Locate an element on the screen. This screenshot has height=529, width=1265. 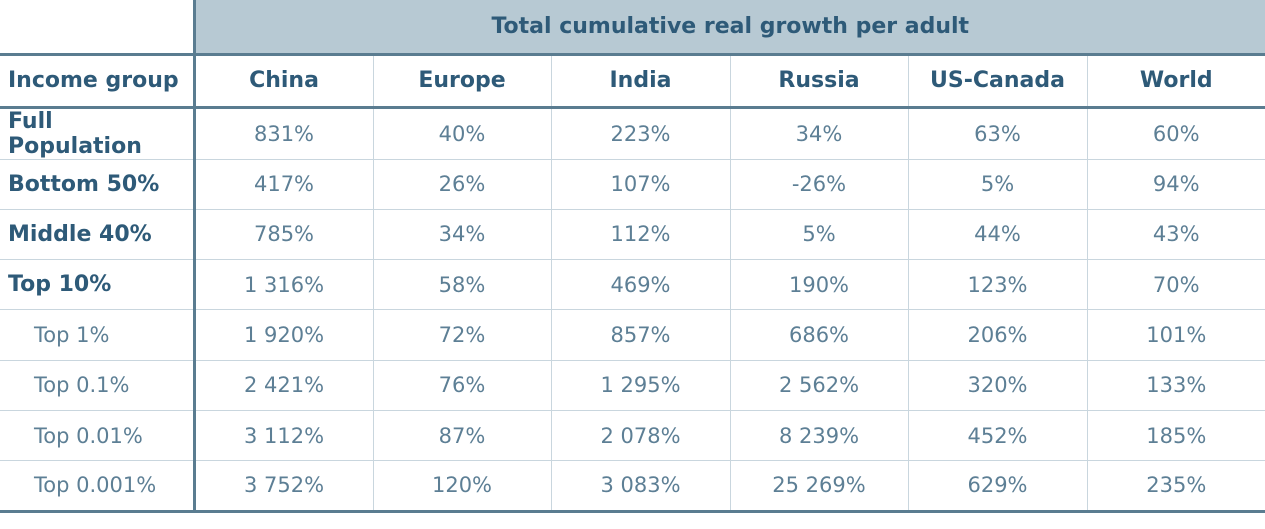
table-cell: 87% is located at coordinates (461, 436).